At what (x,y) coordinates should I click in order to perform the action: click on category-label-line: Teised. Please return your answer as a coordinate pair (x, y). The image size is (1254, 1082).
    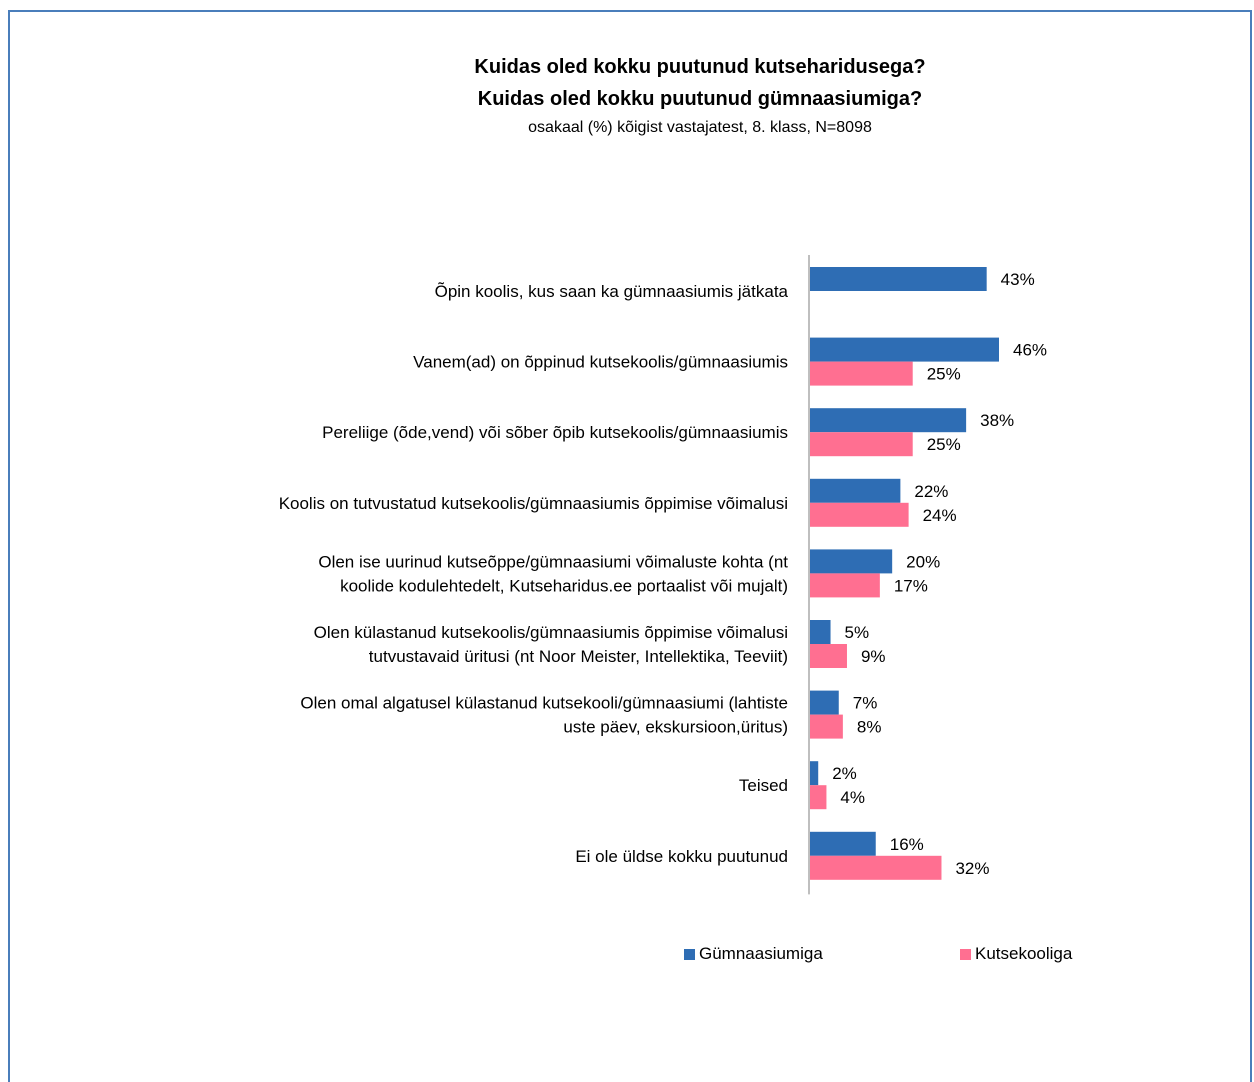
    Looking at the image, I should click on (763, 785).